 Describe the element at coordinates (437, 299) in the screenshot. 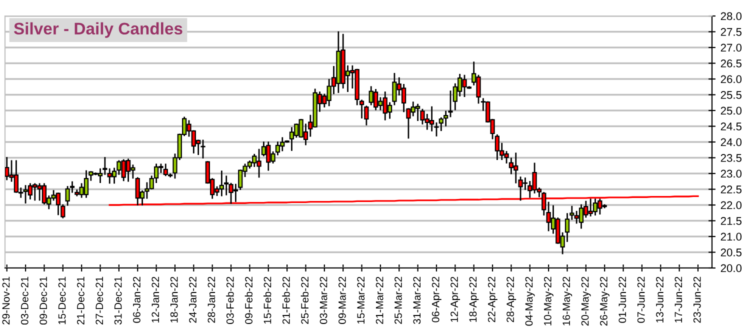

I see `x-tick-label: 06-Apr-22` at that location.